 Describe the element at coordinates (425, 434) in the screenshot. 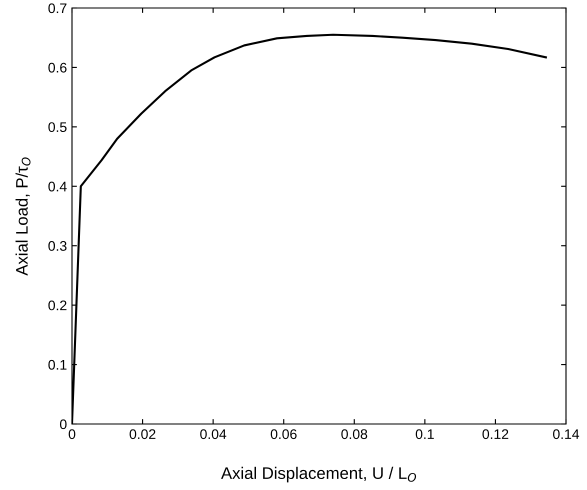

I see `x-tick-label: 0.1` at that location.